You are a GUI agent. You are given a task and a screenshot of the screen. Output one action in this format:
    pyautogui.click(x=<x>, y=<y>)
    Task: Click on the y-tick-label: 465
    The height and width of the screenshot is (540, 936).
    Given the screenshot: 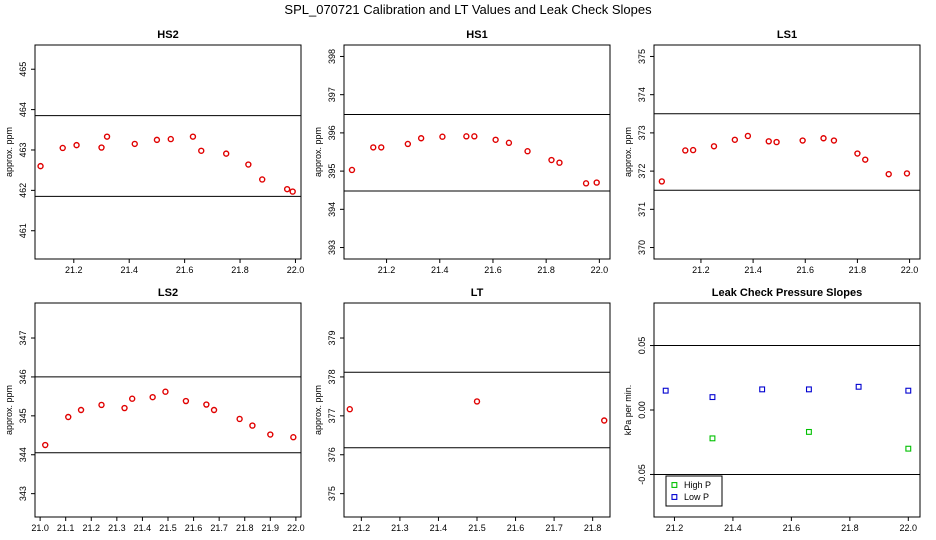 What is the action you would take?
    pyautogui.click(x=23, y=69)
    